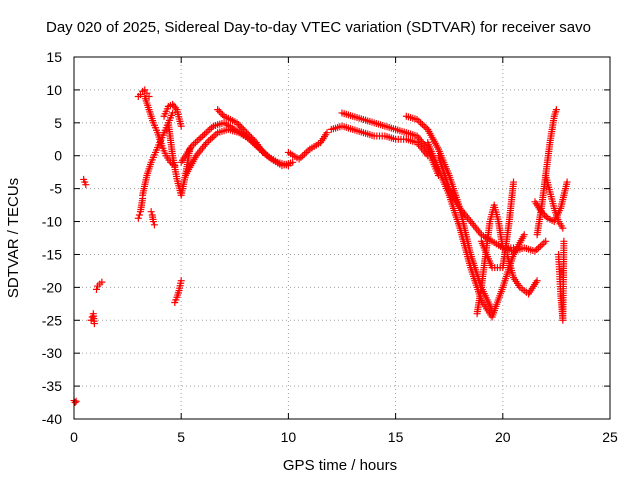 This screenshot has width=640, height=480. Describe the element at coordinates (307, 146) in the screenshot. I see `series-s16` at that location.